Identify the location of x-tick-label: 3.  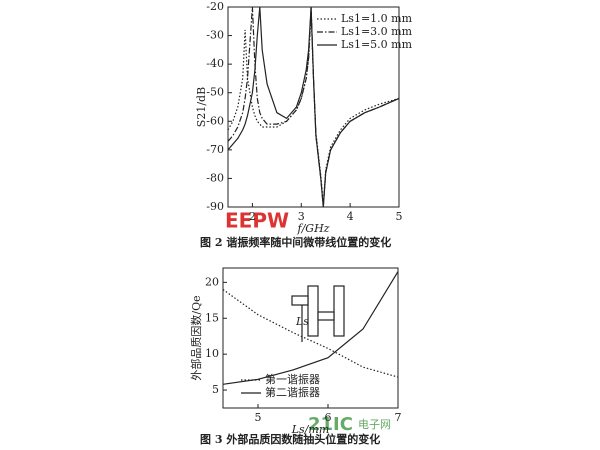
(301, 216).